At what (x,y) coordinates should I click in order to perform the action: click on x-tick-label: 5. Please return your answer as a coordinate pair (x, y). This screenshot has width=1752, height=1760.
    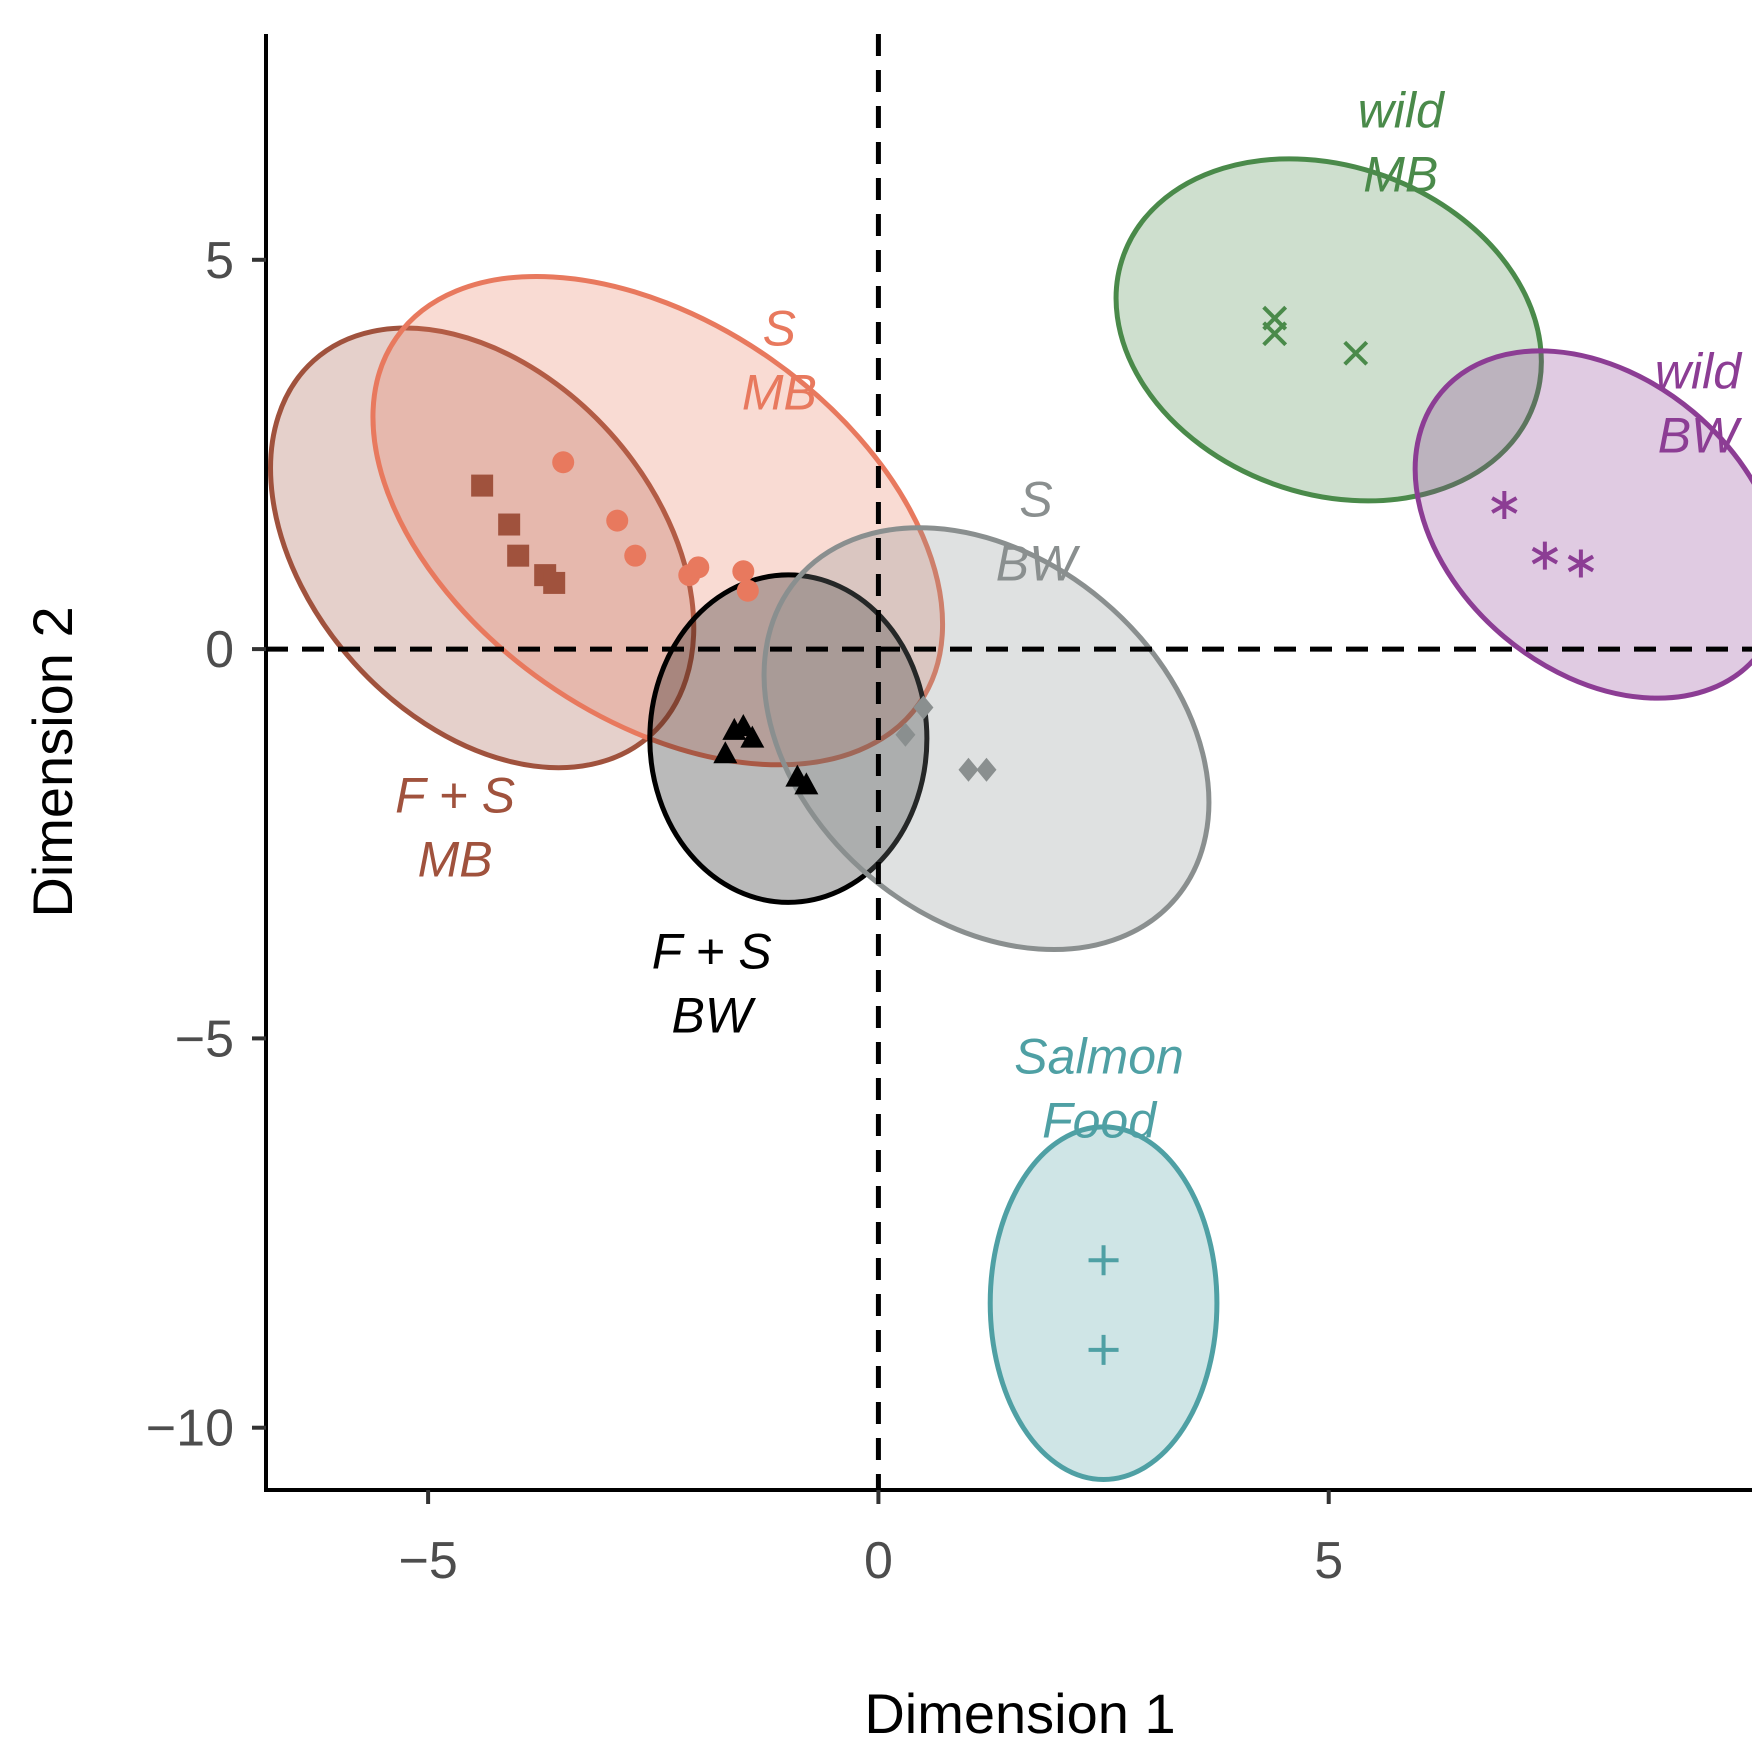
    Looking at the image, I should click on (1328, 1561).